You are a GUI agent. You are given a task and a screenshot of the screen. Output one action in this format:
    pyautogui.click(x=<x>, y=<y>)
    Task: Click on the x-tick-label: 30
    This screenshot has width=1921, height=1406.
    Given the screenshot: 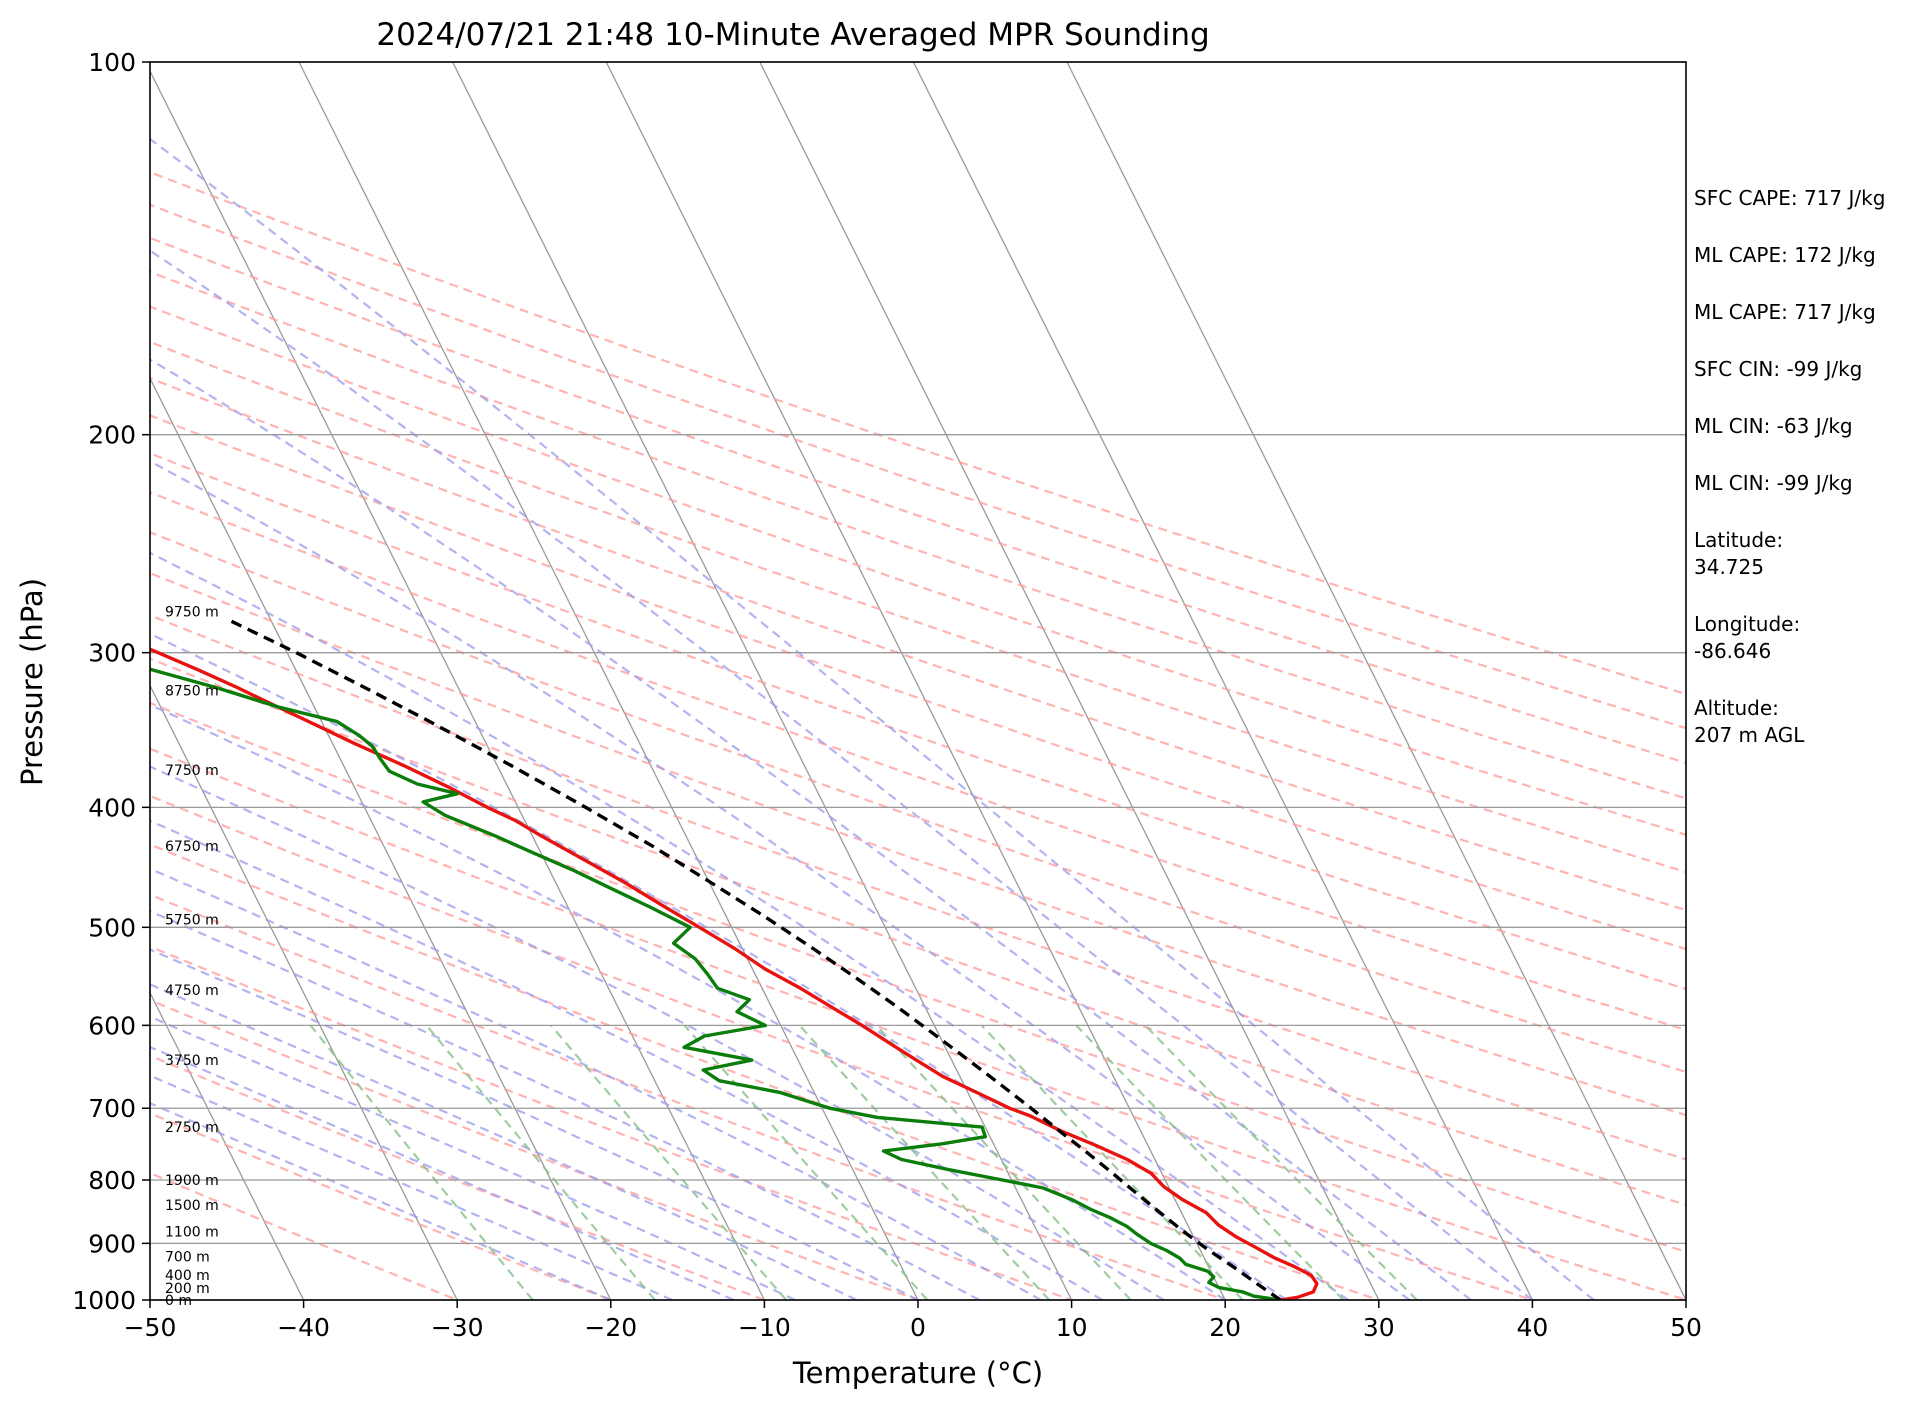 What is the action you would take?
    pyautogui.click(x=1379, y=1327)
    